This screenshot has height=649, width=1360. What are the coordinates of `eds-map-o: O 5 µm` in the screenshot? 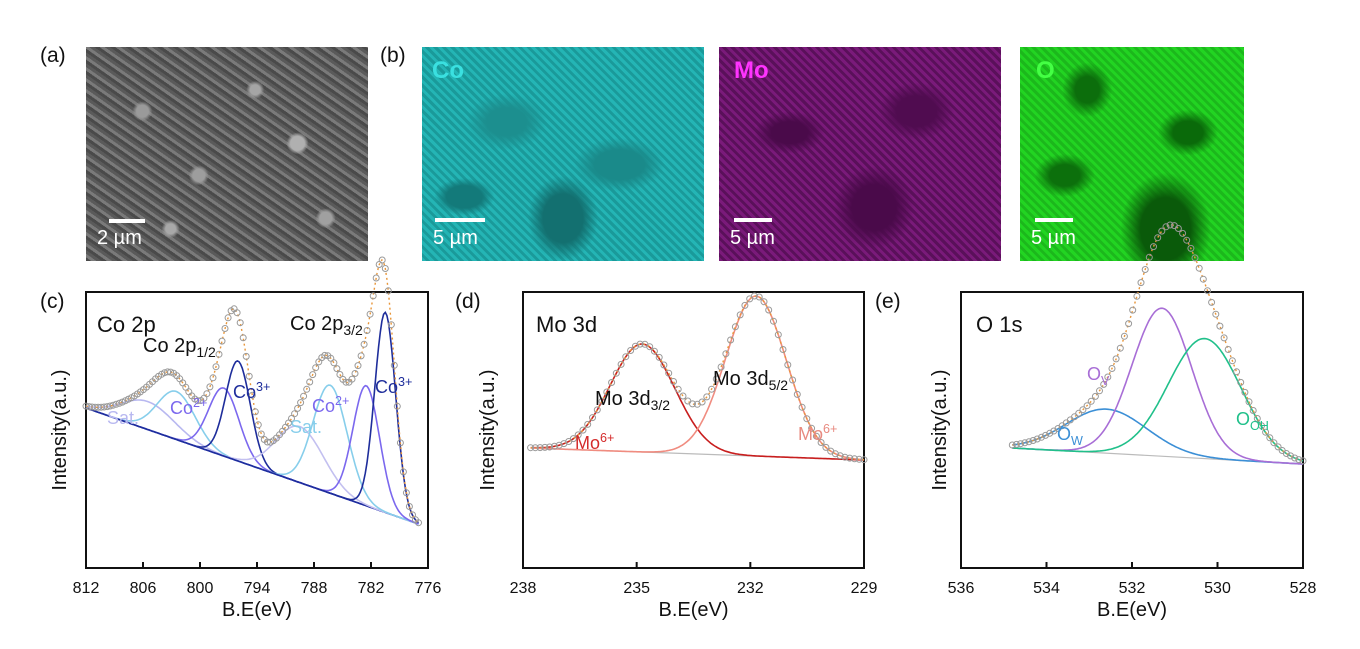 It's located at (1132, 154).